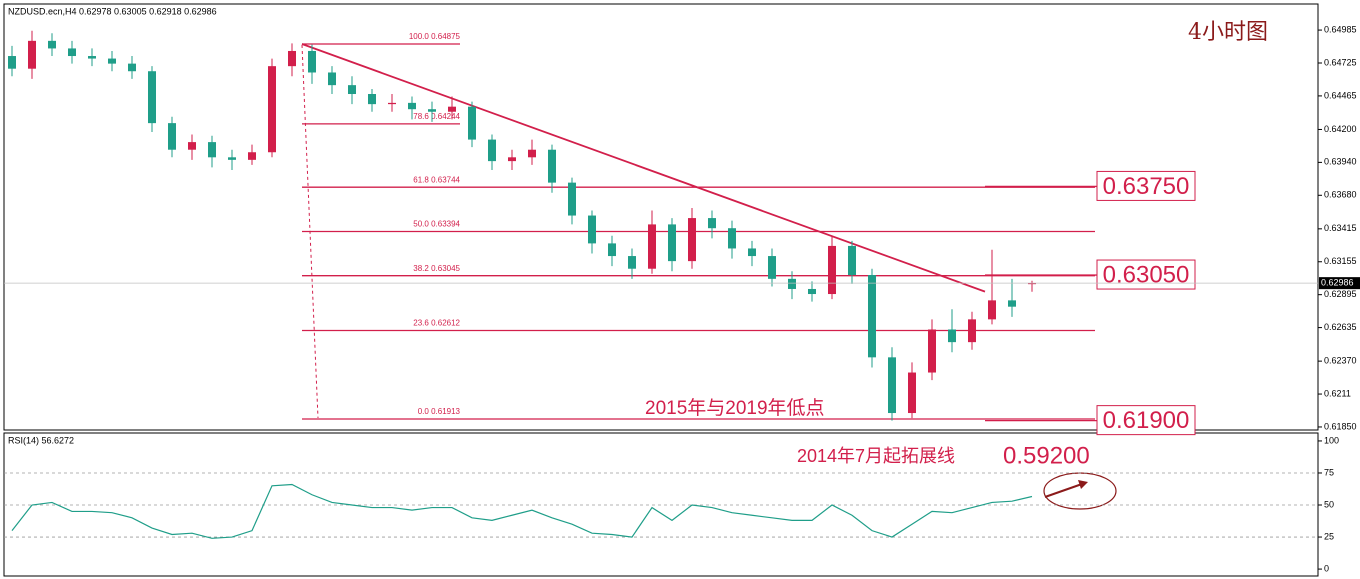  I want to click on rsi-line, so click(522, 511).